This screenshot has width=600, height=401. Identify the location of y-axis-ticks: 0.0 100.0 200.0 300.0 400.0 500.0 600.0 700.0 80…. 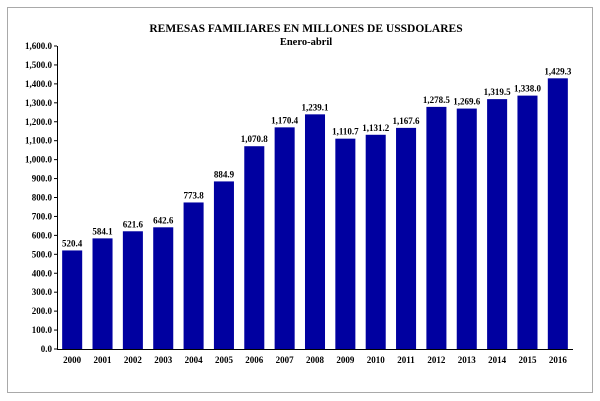
(41, 197).